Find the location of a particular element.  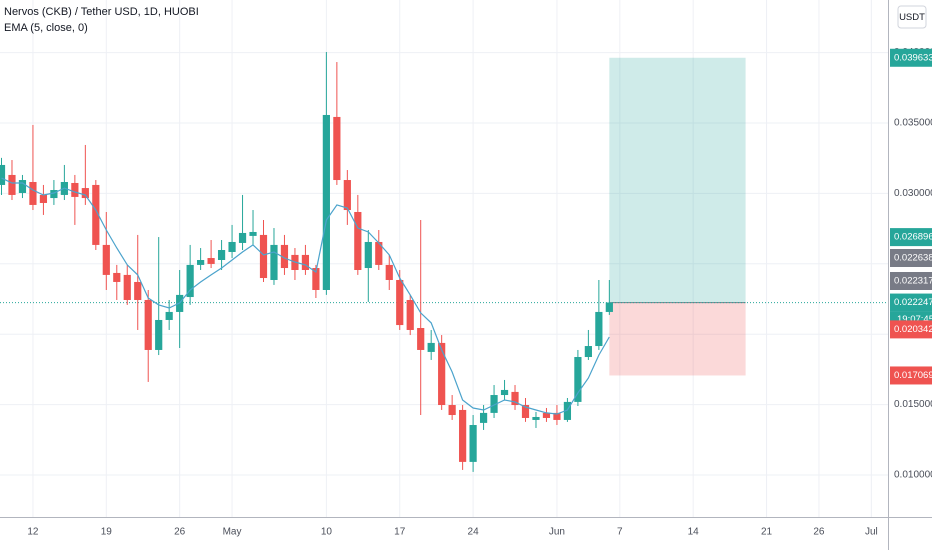

x-tick-label: 12 is located at coordinates (33, 532).